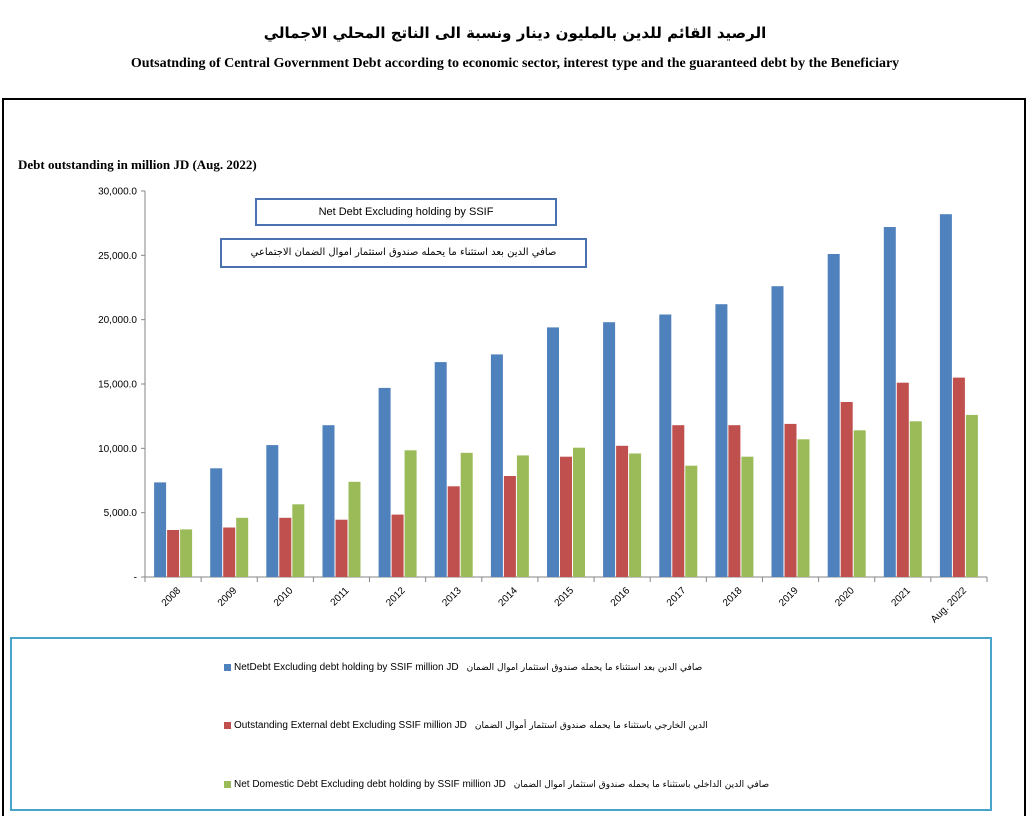 The height and width of the screenshot is (816, 1030). I want to click on legend-swatch-net-debt, so click(227, 667).